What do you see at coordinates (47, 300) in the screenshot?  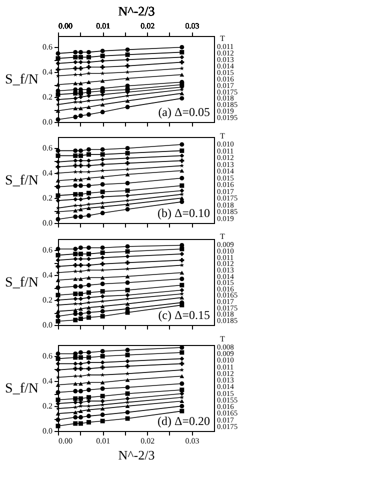 I see `y-tick-label: 0.2` at bounding box center [47, 300].